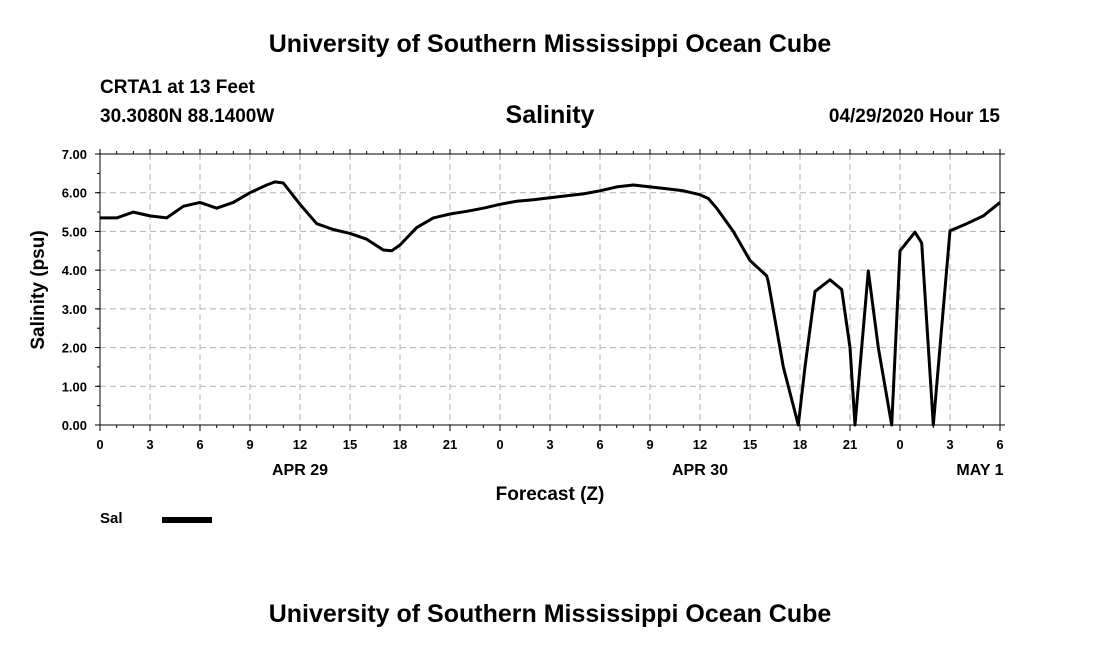 This screenshot has height=650, width=1100. What do you see at coordinates (979, 470) in the screenshot?
I see `date-label: MAY 1` at bounding box center [979, 470].